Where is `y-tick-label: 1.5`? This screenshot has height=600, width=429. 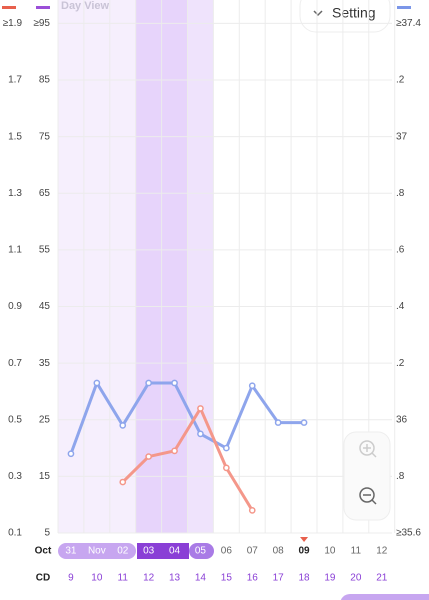 y-tick-label: 1.5 is located at coordinates (15, 136).